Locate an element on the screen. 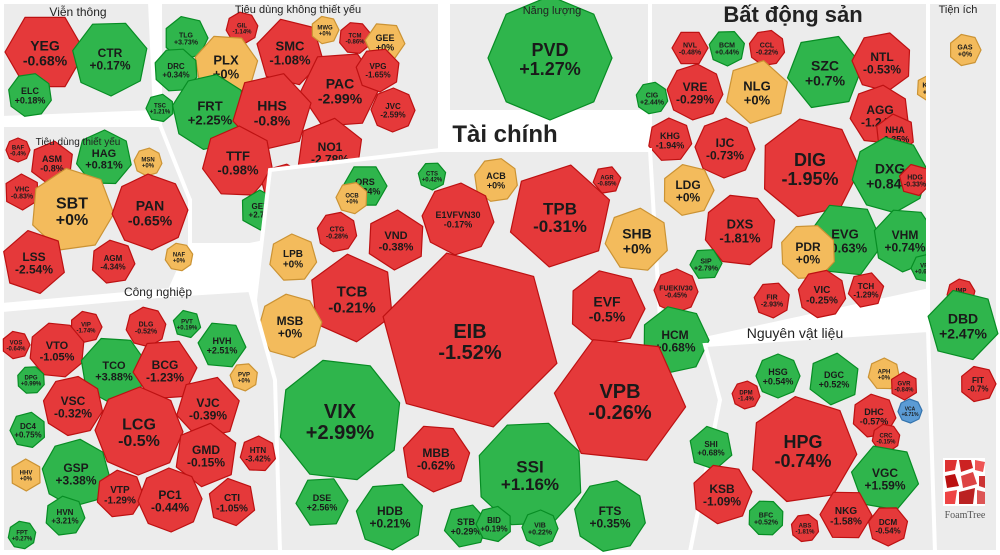 The image size is (1000, 555). stock-cell-dpg: DPG+0.99% is located at coordinates (31, 380).